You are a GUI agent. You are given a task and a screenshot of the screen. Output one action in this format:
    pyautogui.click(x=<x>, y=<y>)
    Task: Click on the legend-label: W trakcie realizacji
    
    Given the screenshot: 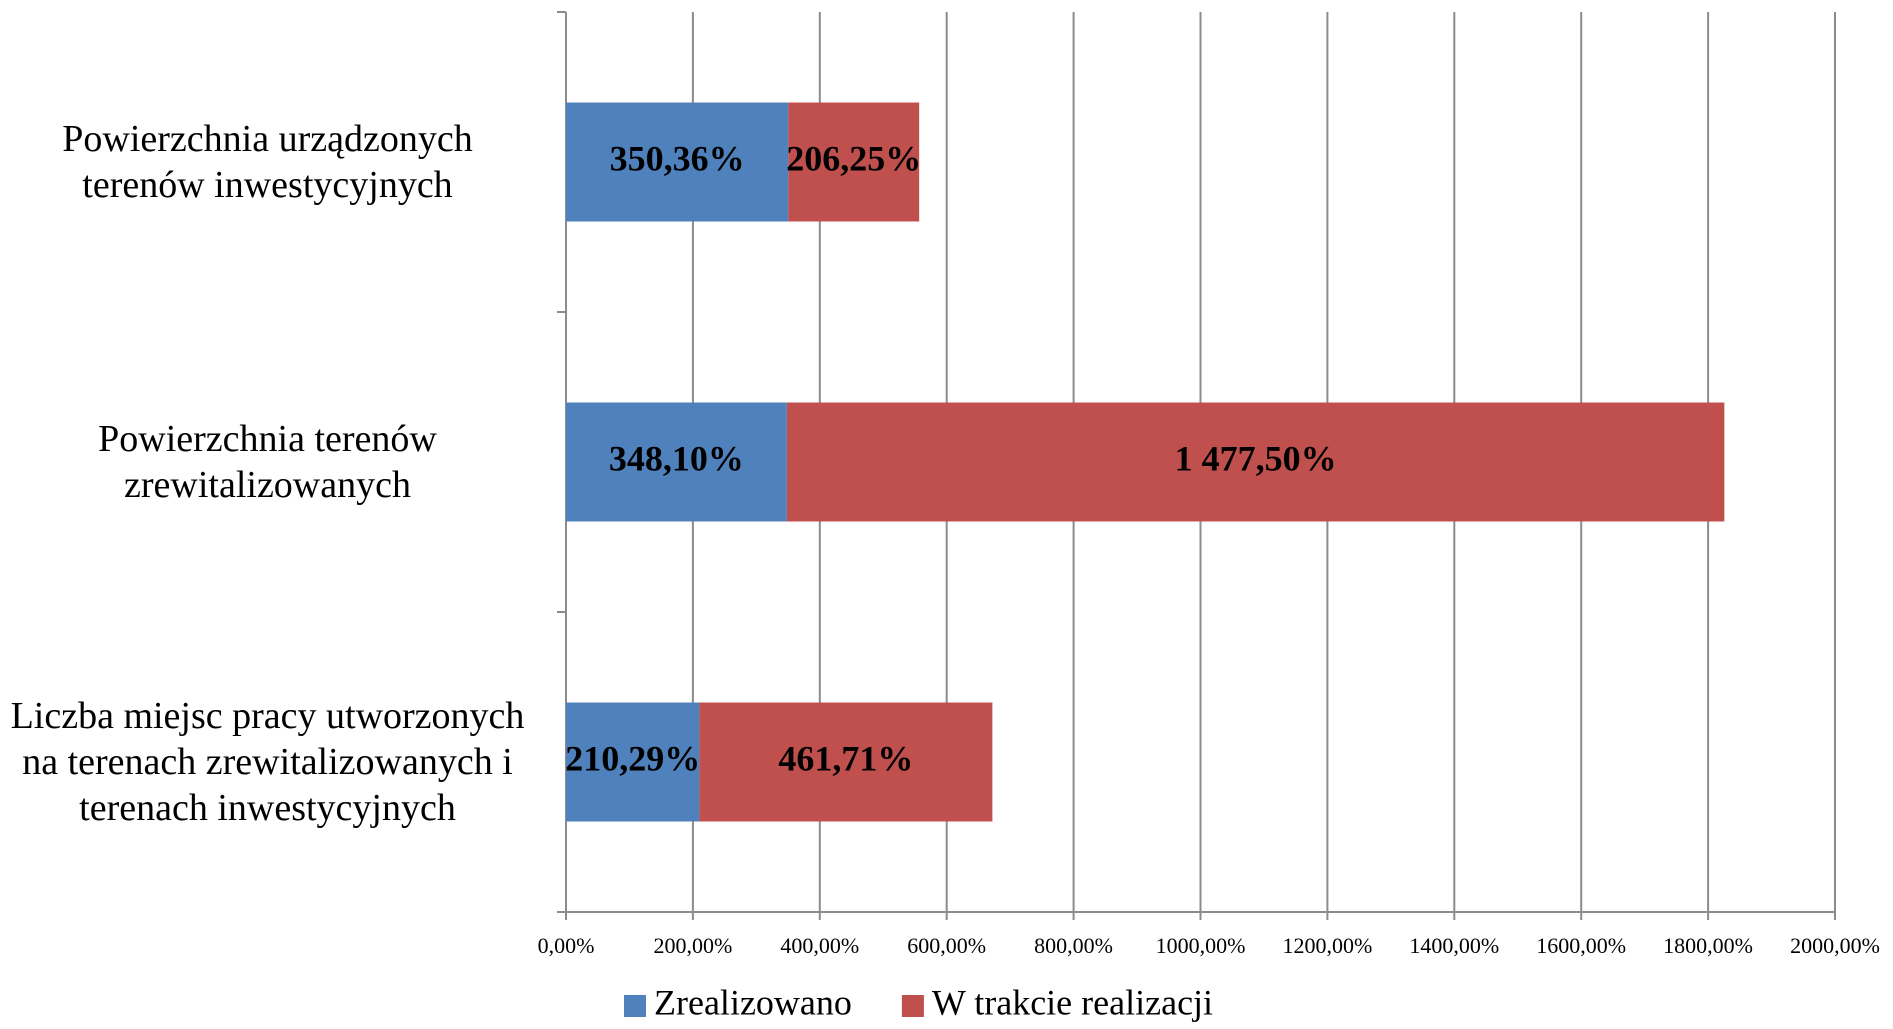 What is the action you would take?
    pyautogui.click(x=1072, y=1002)
    